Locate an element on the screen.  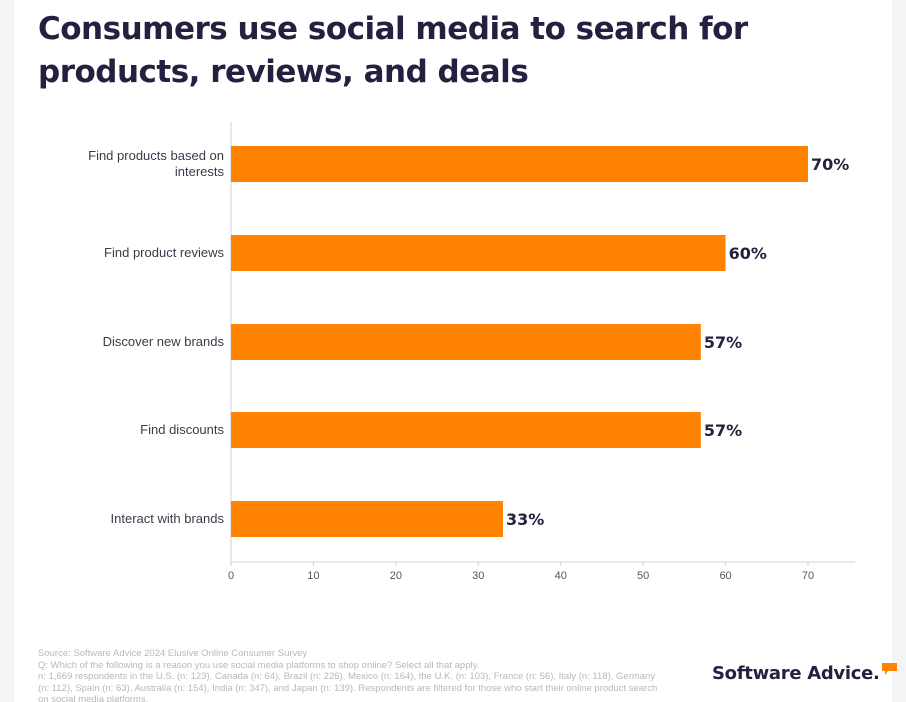
category-label-line: Find discounts is located at coordinates (182, 429).